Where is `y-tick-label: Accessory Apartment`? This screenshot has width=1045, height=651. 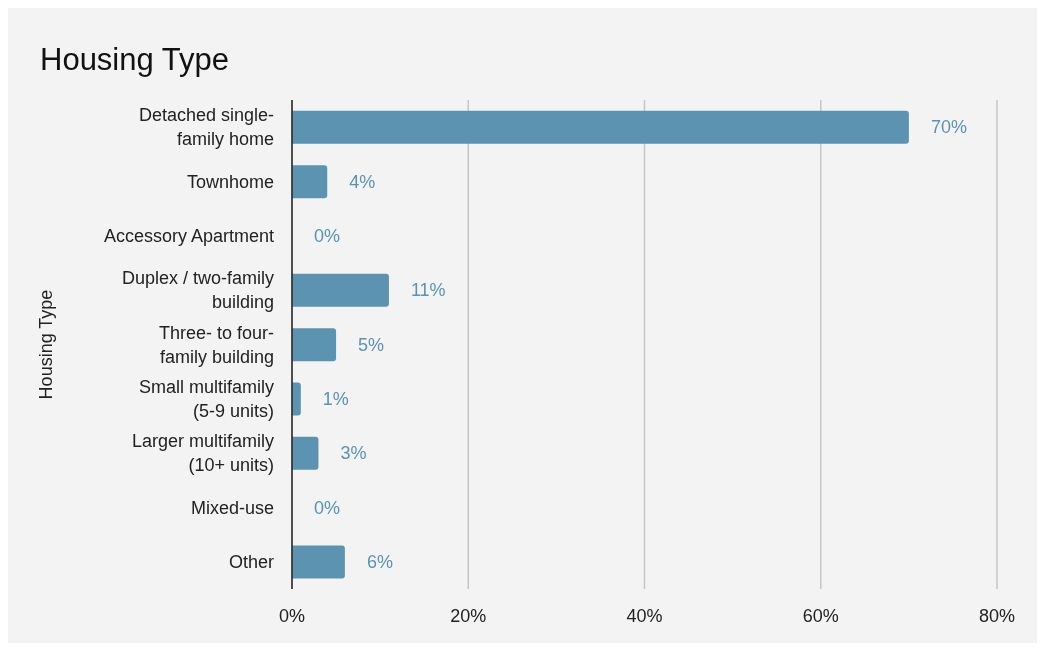
y-tick-label: Accessory Apartment is located at coordinates (188, 235).